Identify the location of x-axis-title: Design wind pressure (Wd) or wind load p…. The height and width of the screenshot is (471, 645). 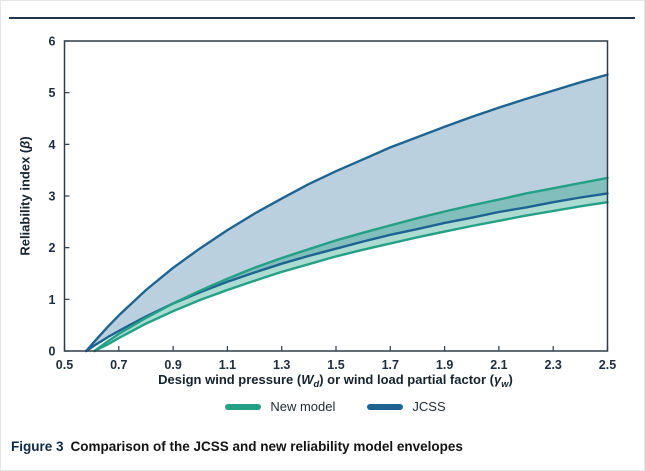
(335, 380).